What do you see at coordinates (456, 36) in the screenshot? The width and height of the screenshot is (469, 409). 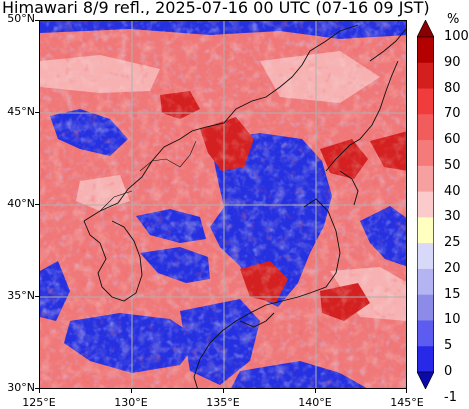 I see `colorbar-tick-label: 100` at bounding box center [456, 36].